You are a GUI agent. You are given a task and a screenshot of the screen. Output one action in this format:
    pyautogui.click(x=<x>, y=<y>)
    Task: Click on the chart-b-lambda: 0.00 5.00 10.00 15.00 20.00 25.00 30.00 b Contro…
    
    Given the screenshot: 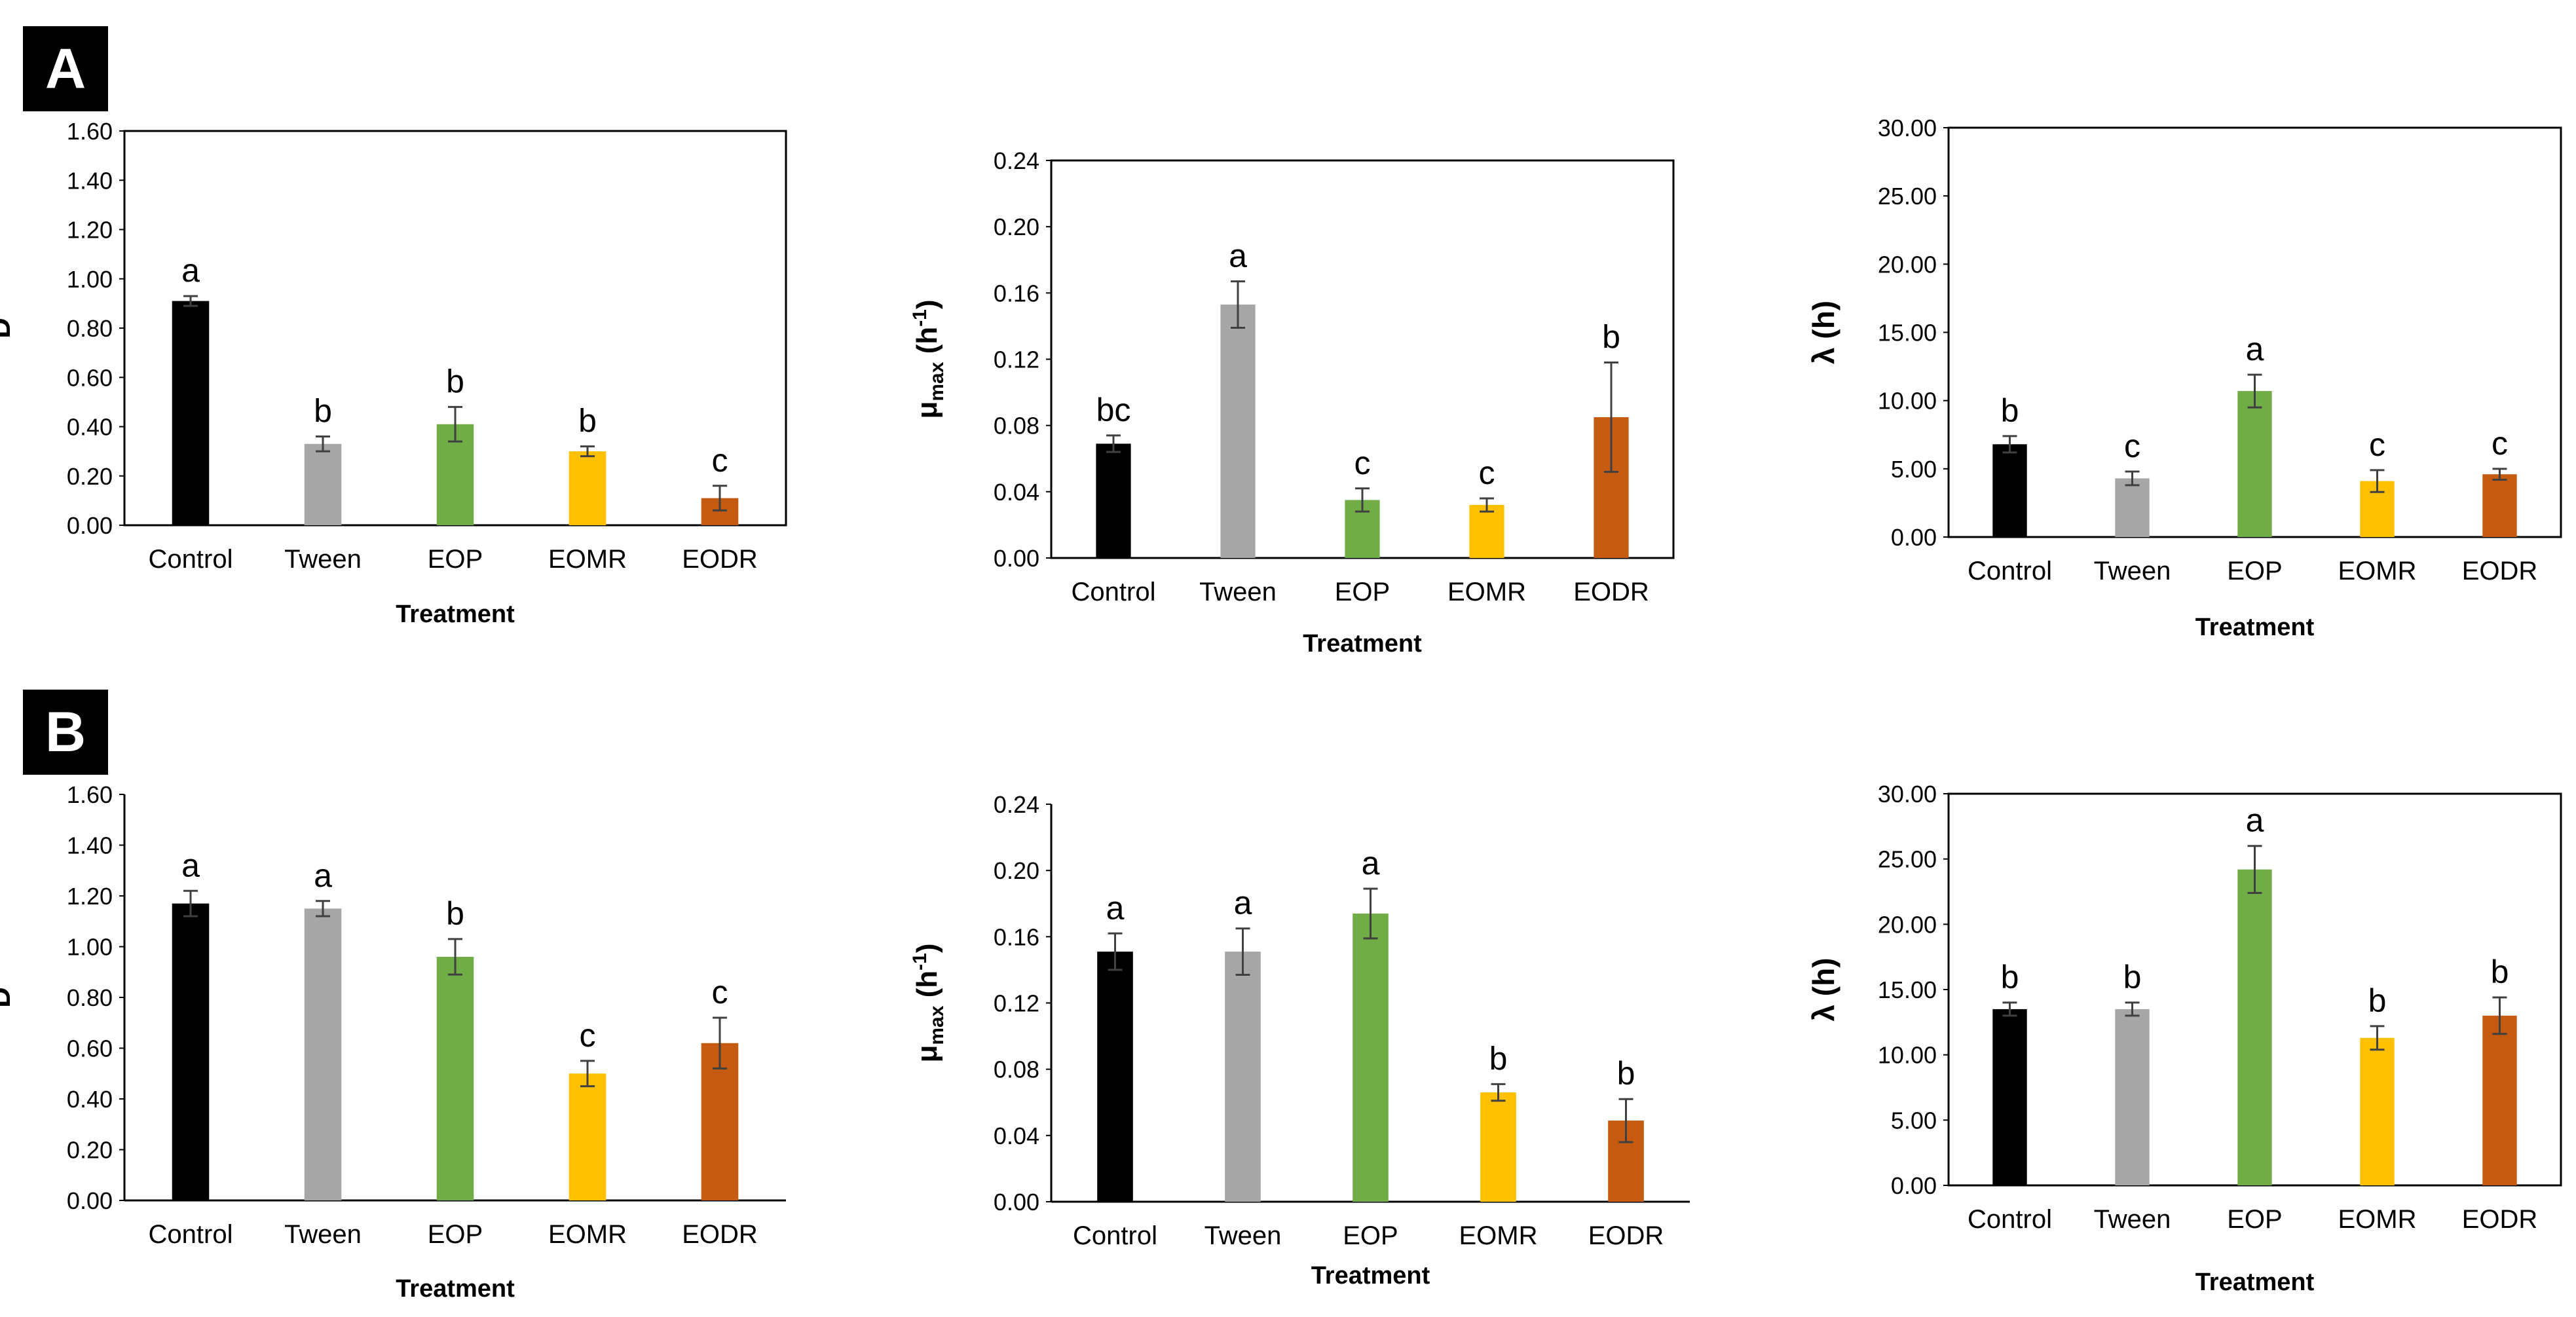 What is the action you would take?
    pyautogui.click(x=2184, y=1038)
    